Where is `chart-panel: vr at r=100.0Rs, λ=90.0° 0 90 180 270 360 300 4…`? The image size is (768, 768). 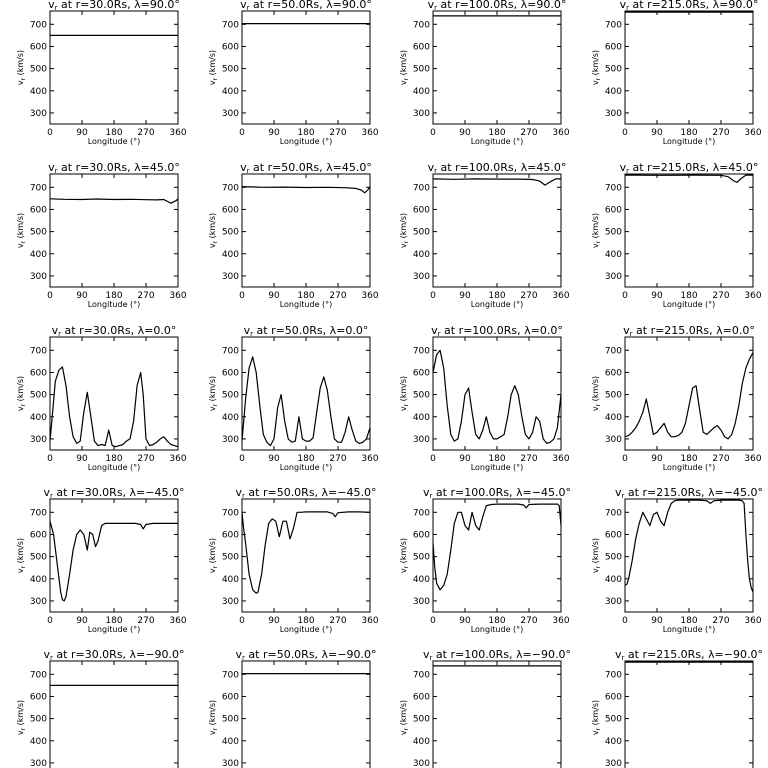
chart-panel: vr at r=100.0Rs, λ=90.0° 0 90 180 270 360 300 4… is located at coordinates (484, 73).